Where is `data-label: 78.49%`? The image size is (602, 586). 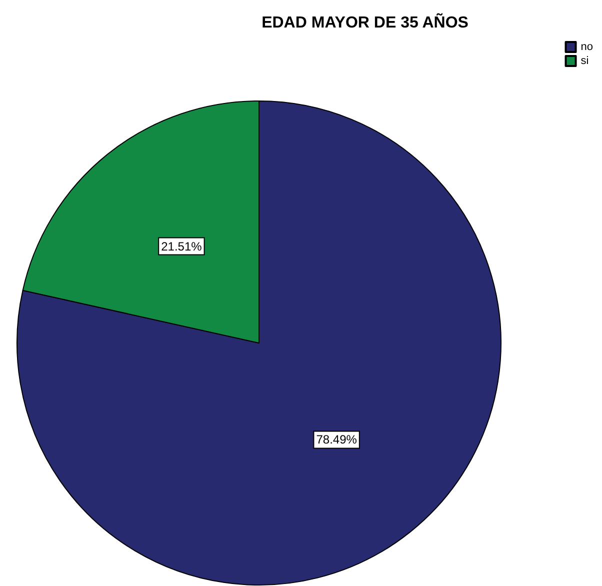 data-label: 78.49% is located at coordinates (337, 439).